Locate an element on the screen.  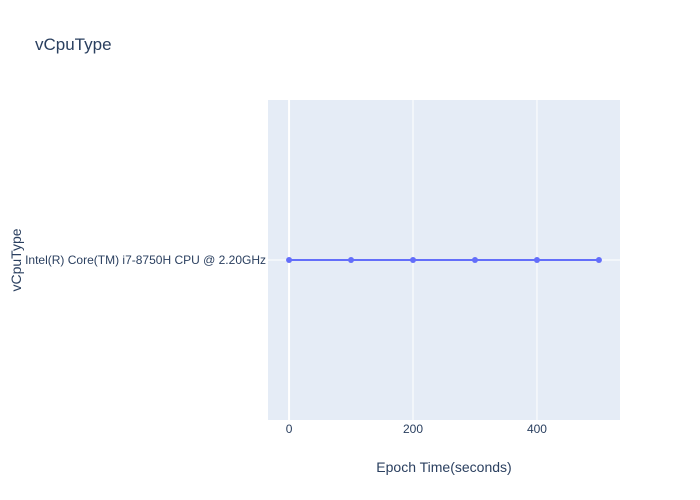
x-tick-label: 400 is located at coordinates (537, 429).